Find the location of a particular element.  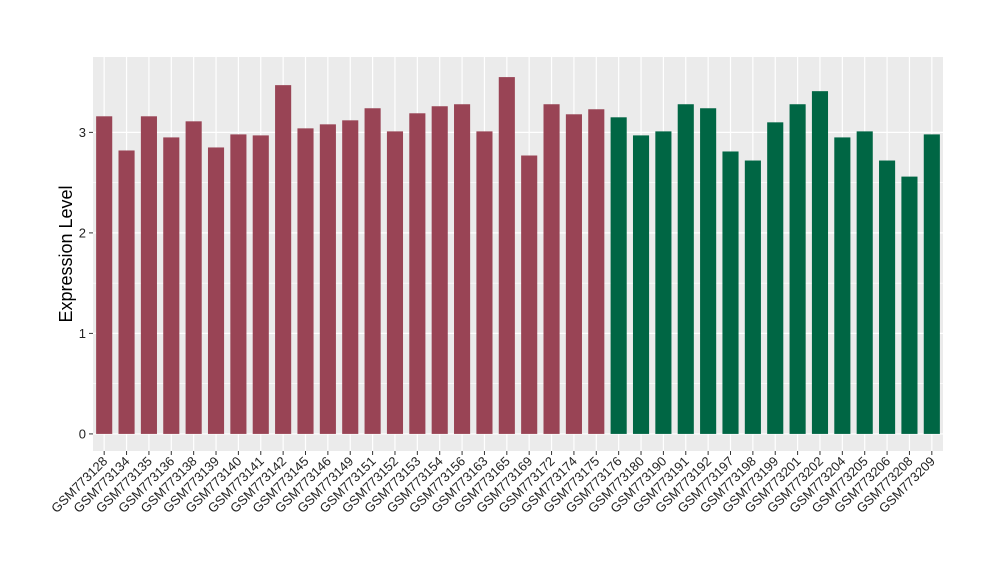

bar-GSM773154 is located at coordinates (439, 270).